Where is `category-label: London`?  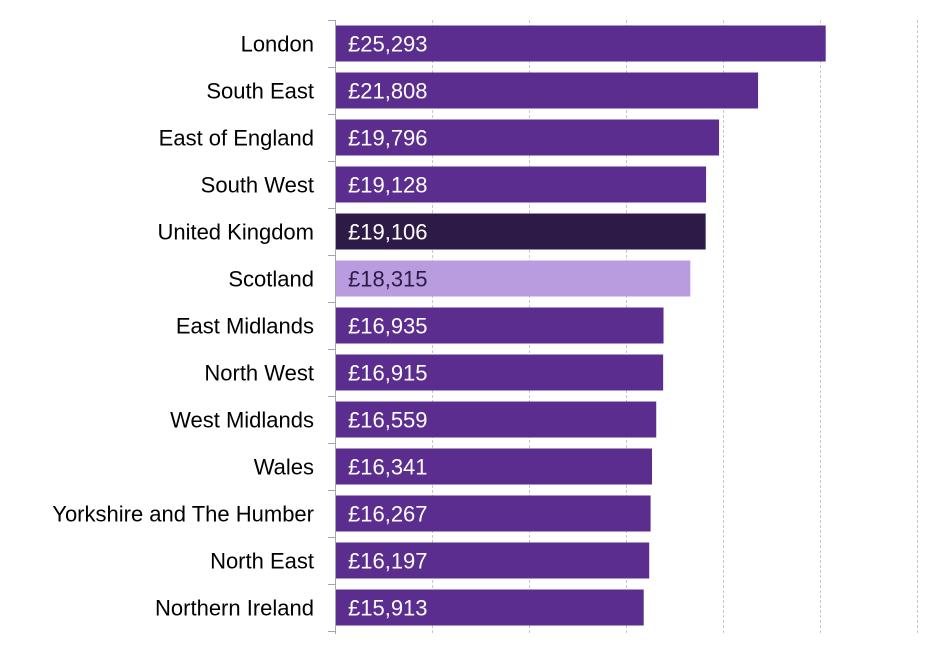 category-label: London is located at coordinates (277, 44).